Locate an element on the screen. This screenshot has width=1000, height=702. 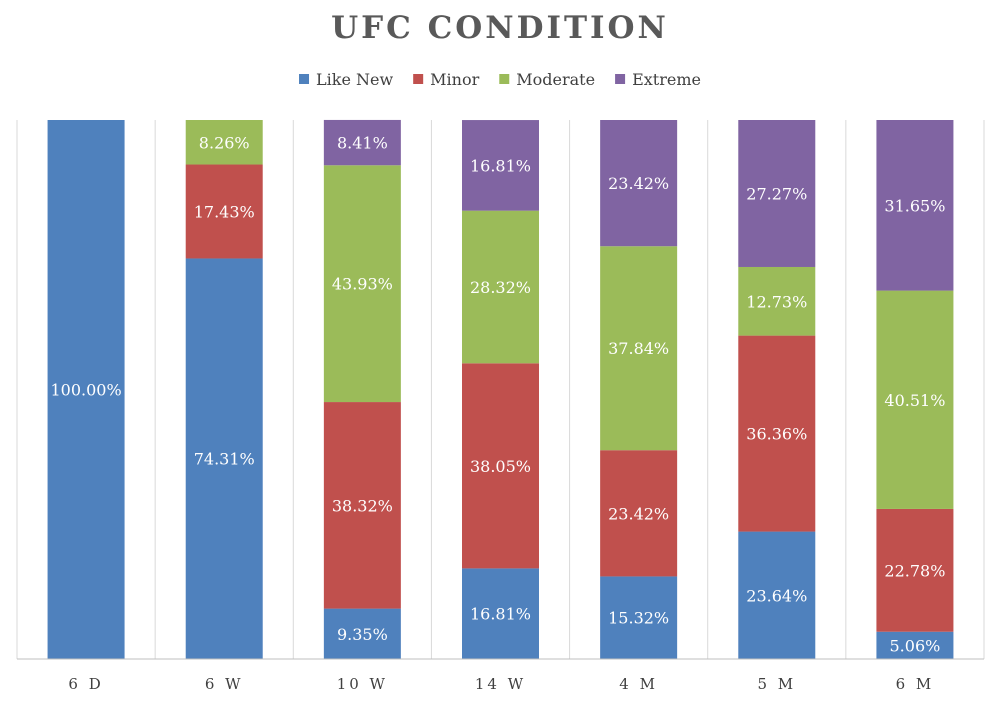
data-label-like-new-6-w: 74.31% is located at coordinates (224, 459).